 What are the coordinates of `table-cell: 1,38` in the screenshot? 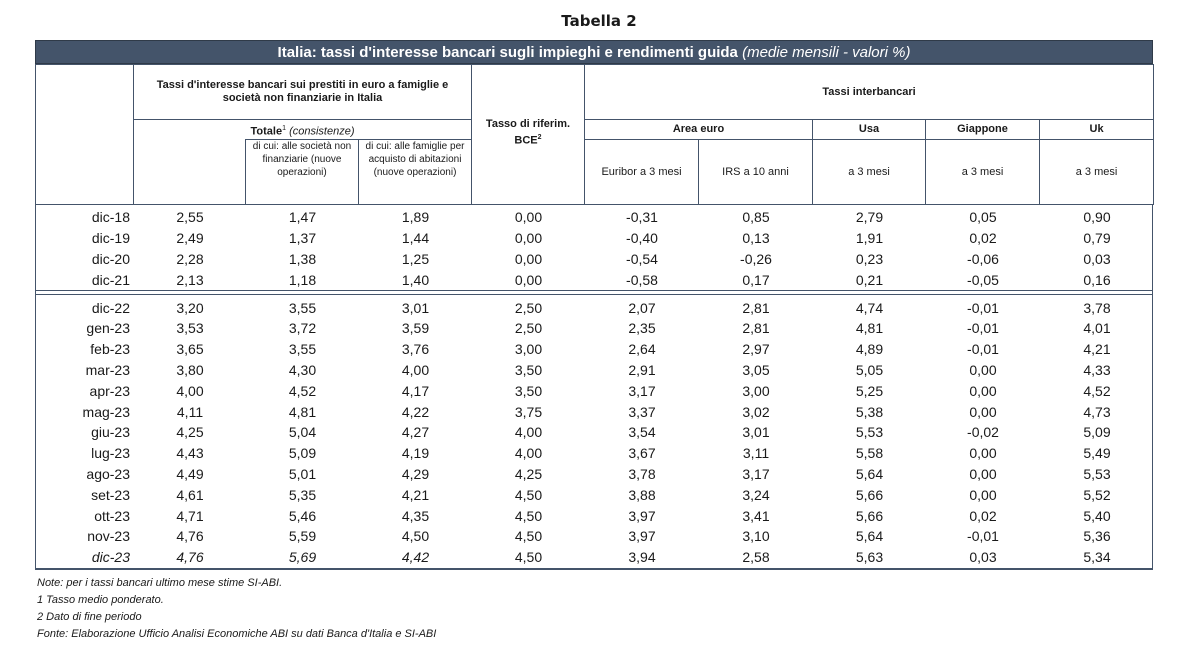 It's located at (302, 258).